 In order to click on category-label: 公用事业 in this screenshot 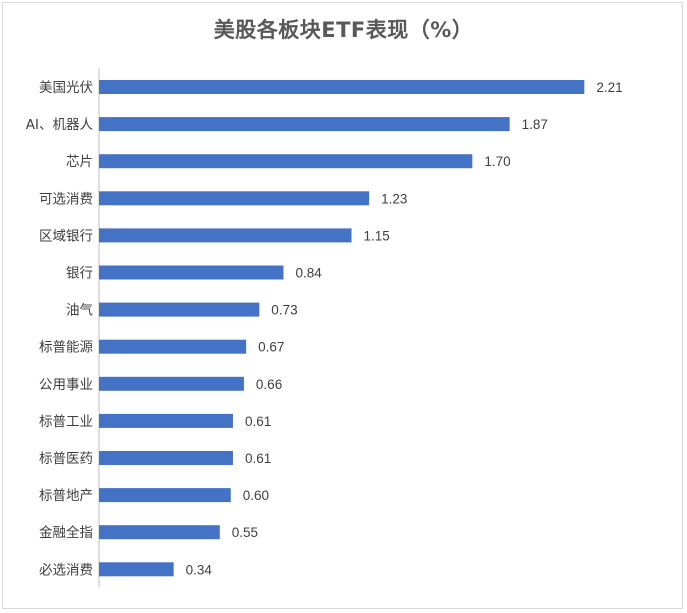, I will do `click(66, 385)`.